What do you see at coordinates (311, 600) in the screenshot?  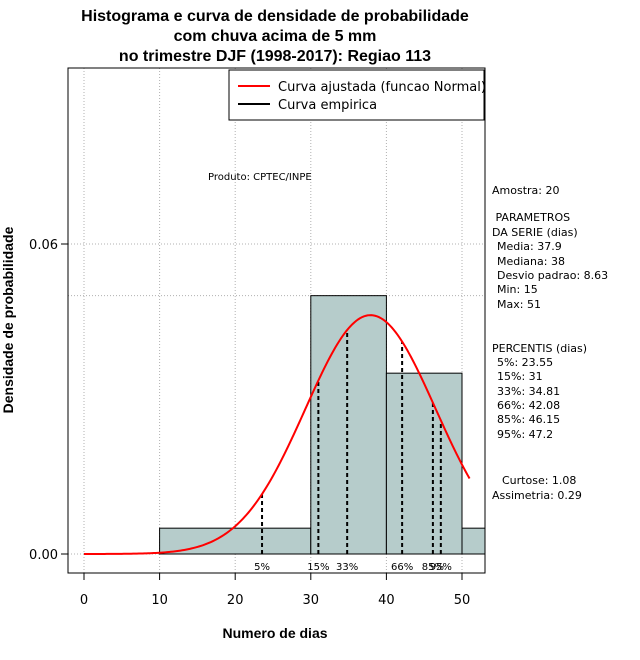 I see `x-axis-tick-label: 30` at bounding box center [311, 600].